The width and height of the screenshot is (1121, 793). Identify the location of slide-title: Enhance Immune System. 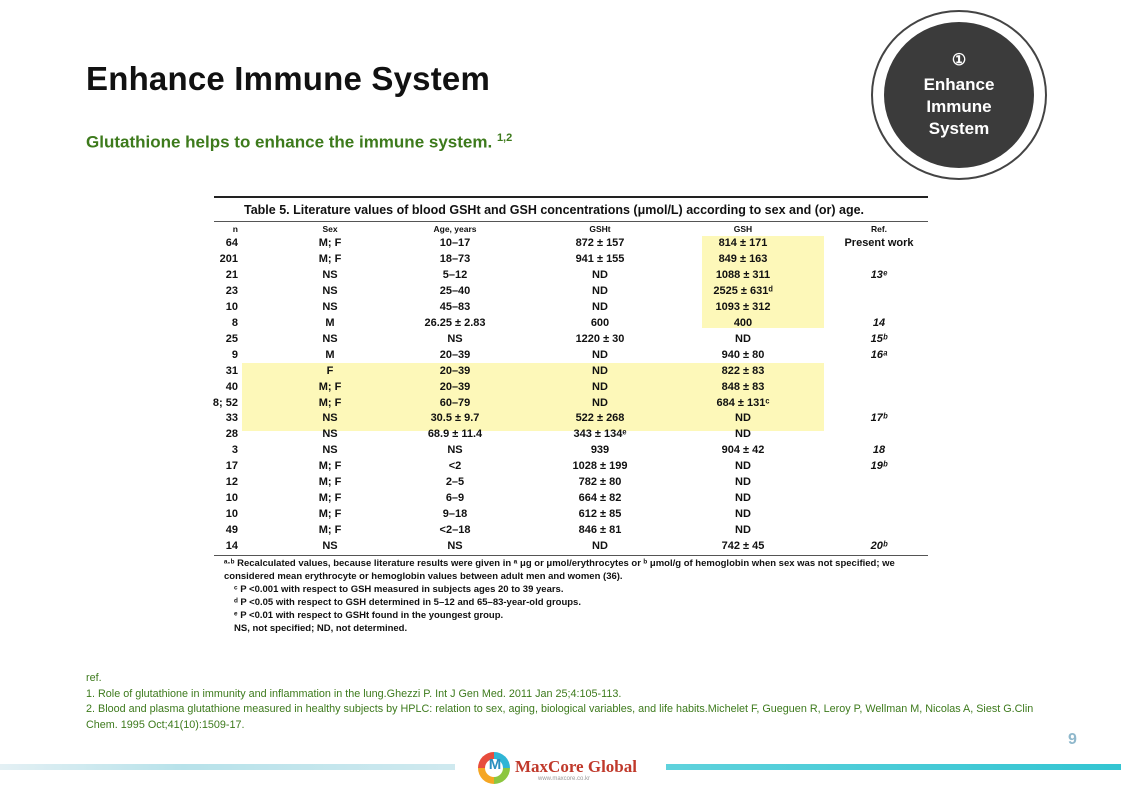
(288, 78).